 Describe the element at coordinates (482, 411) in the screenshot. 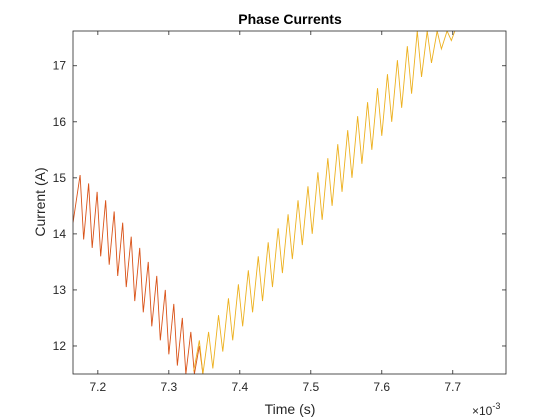

I see `x-multiplier-base: ×10` at that location.